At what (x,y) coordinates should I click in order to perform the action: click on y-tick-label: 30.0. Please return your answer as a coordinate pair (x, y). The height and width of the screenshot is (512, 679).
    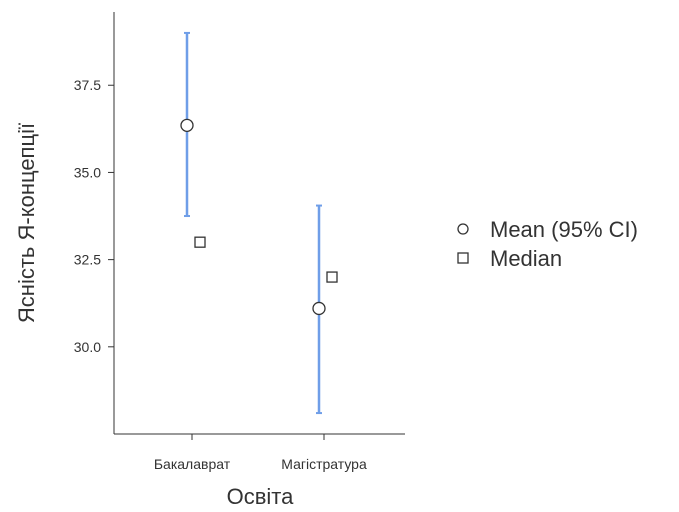
    Looking at the image, I should click on (87, 347).